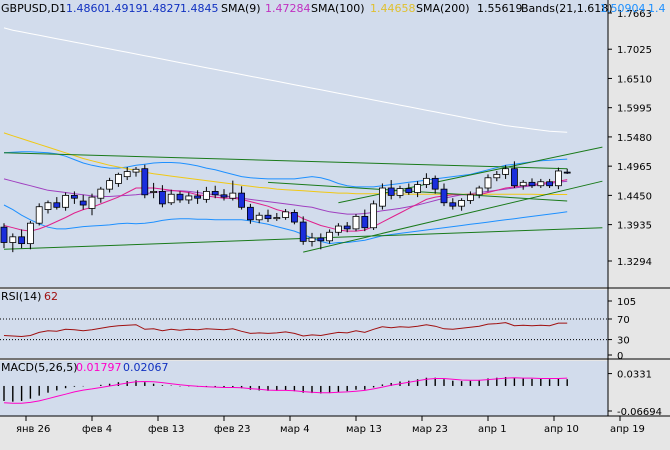 Image resolution: width=670 pixels, height=450 pixels. What do you see at coordinates (453, 216) in the screenshot?
I see `trendline` at bounding box center [453, 216].